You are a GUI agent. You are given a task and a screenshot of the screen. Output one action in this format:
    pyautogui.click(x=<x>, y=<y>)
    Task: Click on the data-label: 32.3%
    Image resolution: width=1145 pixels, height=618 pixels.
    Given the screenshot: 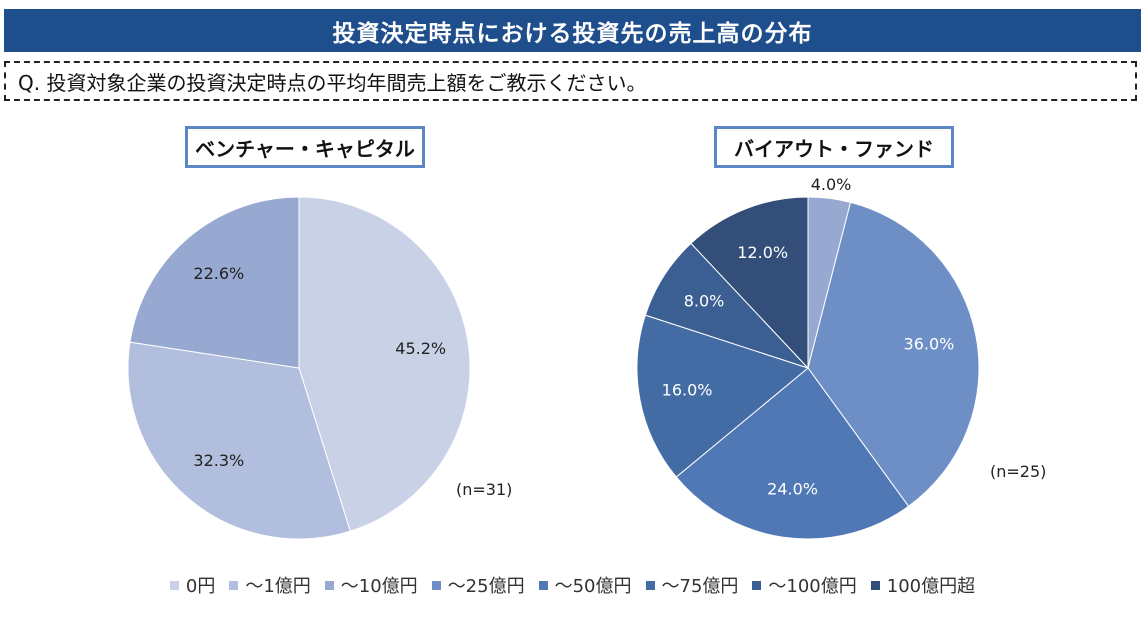 What is the action you would take?
    pyautogui.click(x=218, y=460)
    